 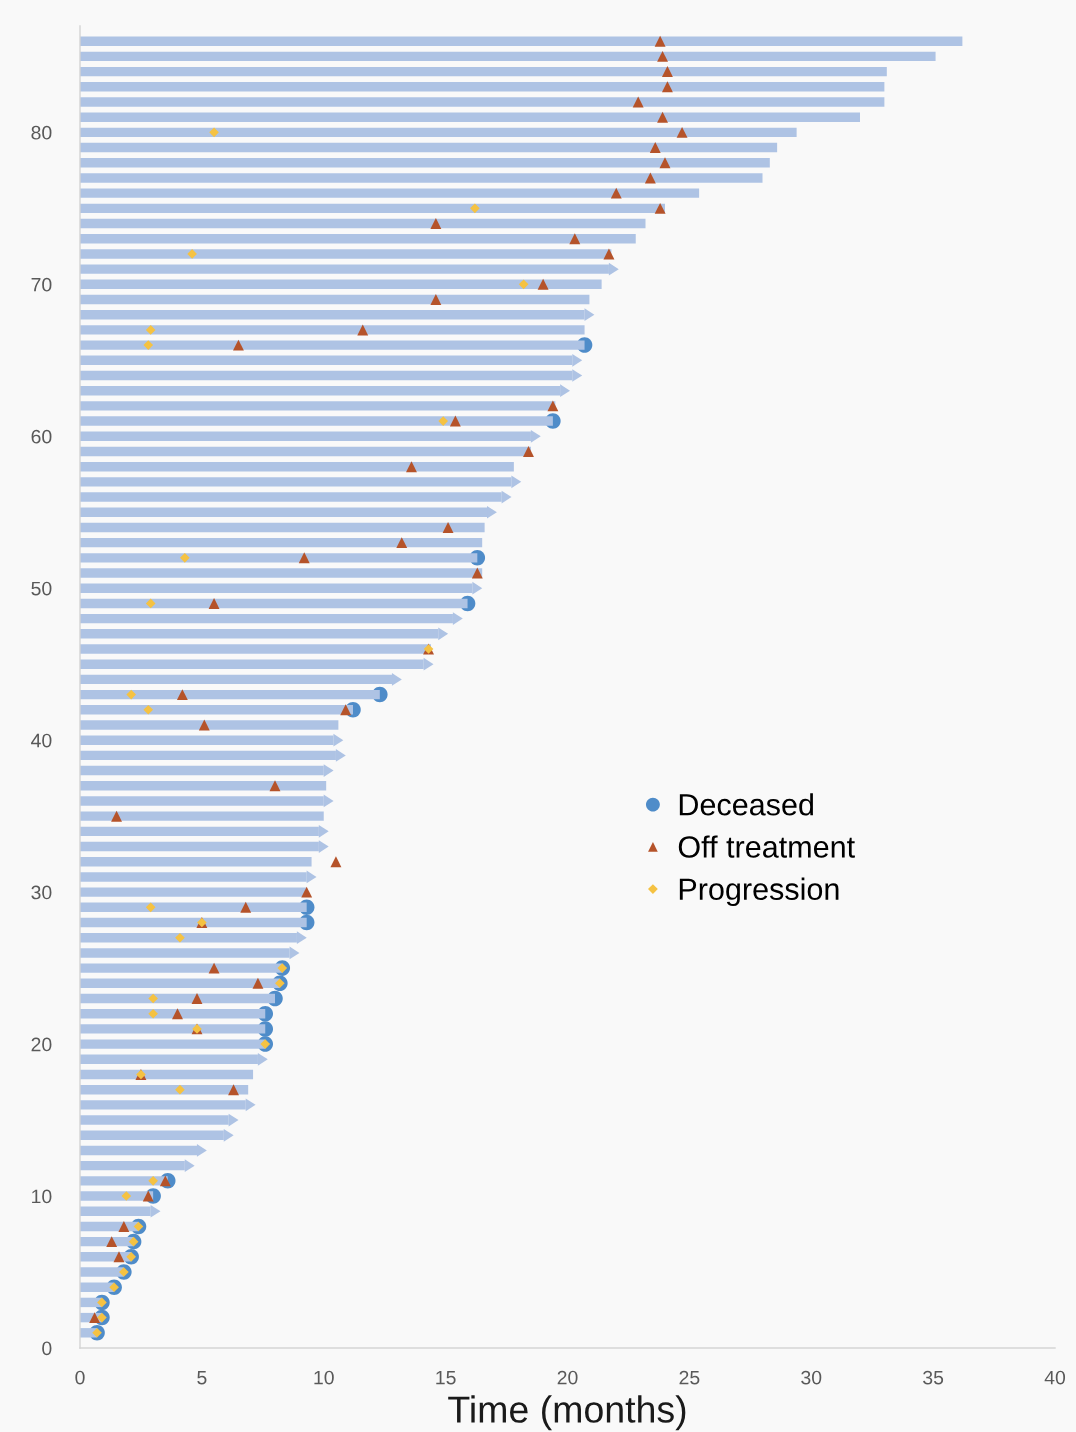 What do you see at coordinates (446, 1377) in the screenshot?
I see `x-tick-label: 15` at bounding box center [446, 1377].